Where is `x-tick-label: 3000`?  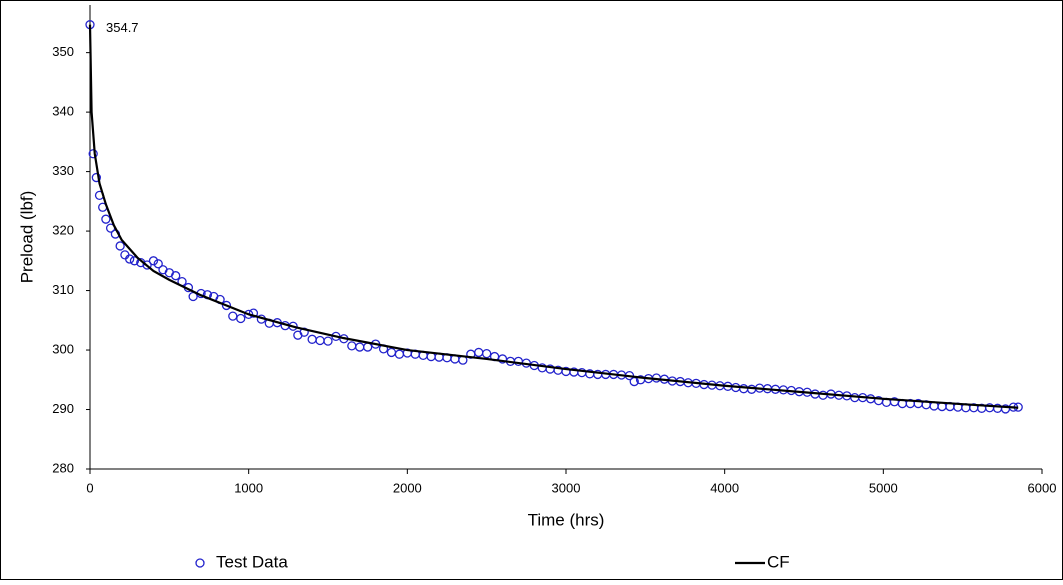
x-tick-label: 3000 is located at coordinates (566, 487).